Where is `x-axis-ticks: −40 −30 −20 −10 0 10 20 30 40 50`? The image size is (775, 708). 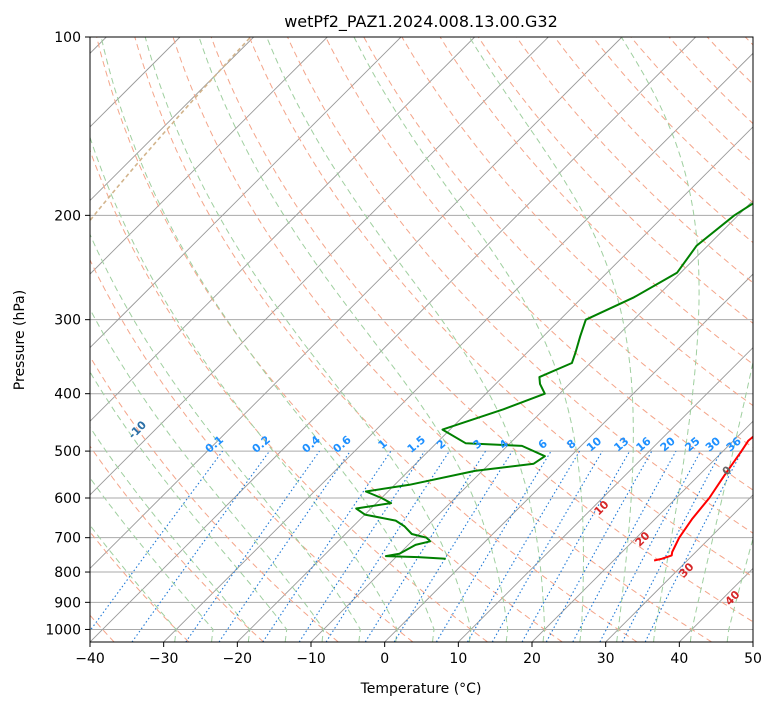
x-axis-ticks: −40 −30 −20 −10 0 10 20 30 40 50 is located at coordinates (418, 654).